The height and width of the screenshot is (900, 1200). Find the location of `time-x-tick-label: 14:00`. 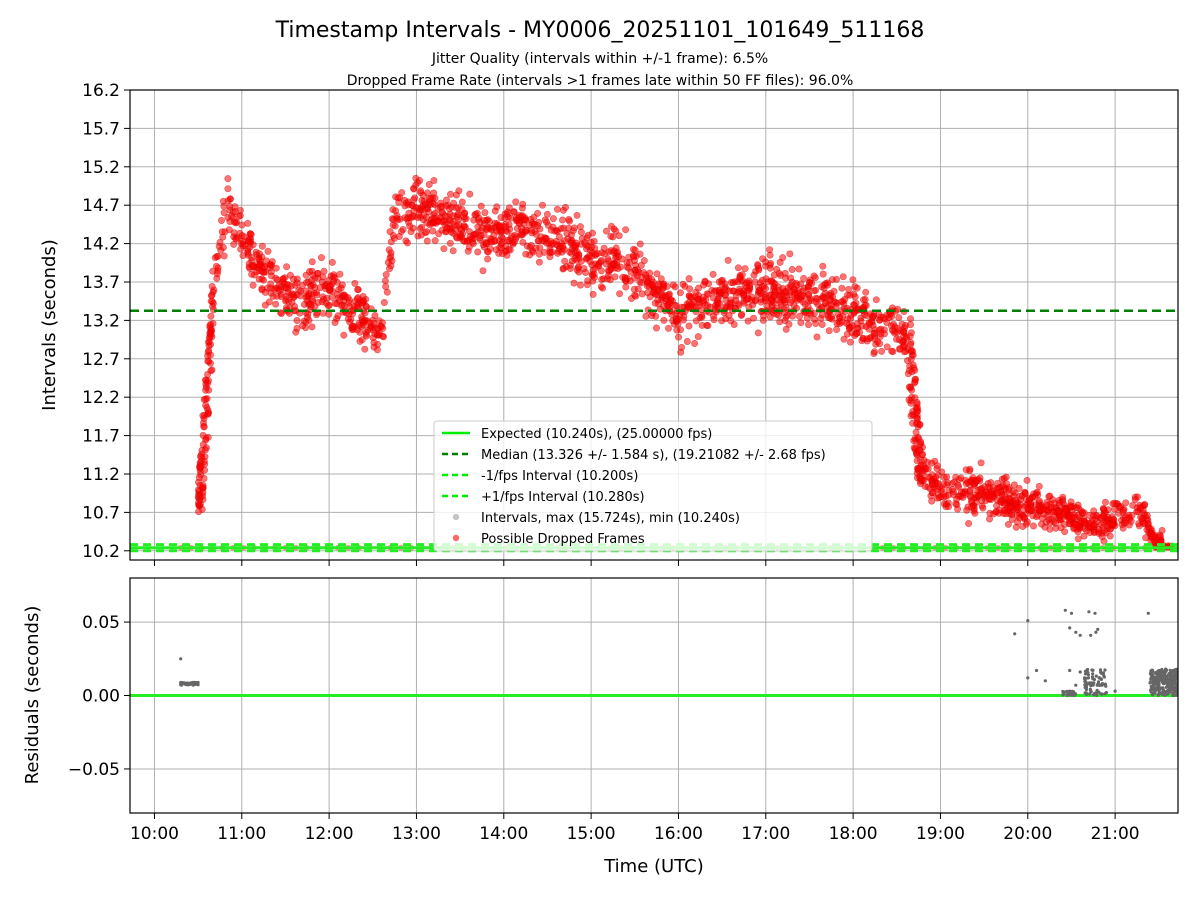

time-x-tick-label: 14:00 is located at coordinates (503, 834).